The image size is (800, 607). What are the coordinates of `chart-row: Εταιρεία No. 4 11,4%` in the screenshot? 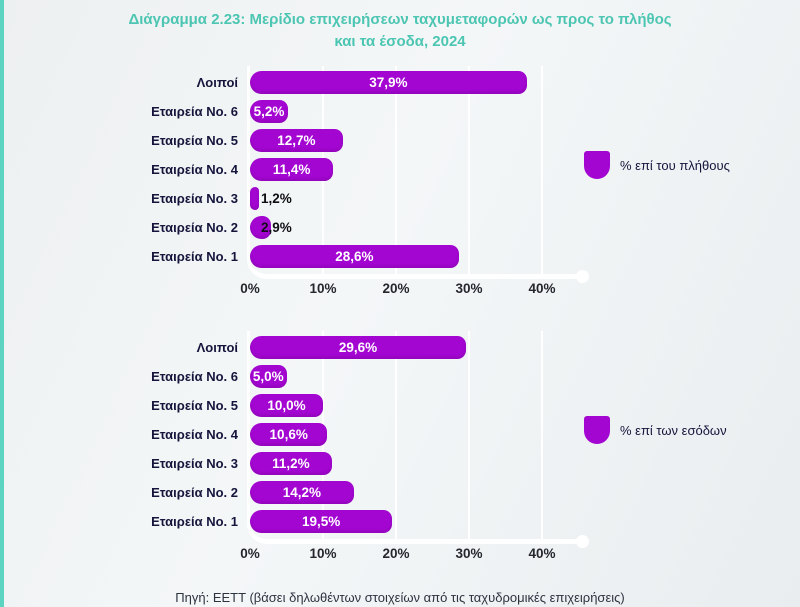 It's located at (400, 169).